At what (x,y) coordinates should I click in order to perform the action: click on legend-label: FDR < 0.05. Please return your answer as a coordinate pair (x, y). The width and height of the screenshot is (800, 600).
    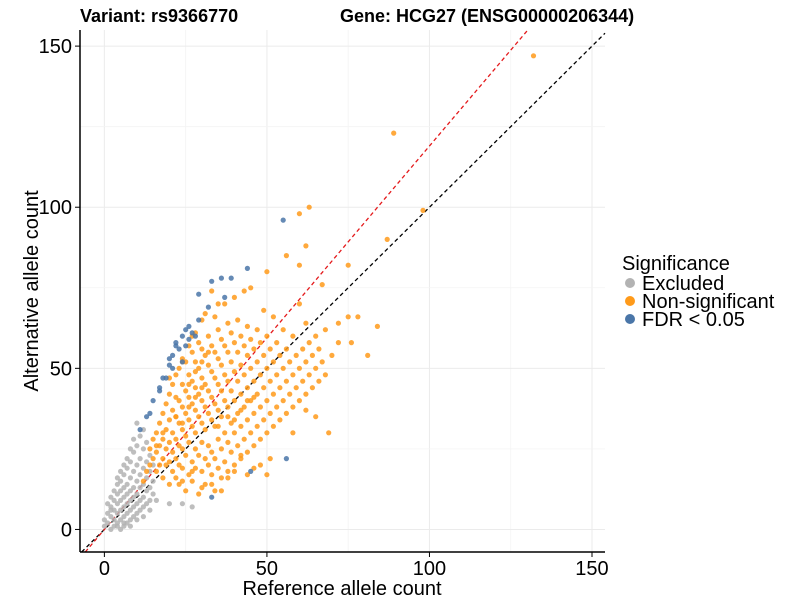
    Looking at the image, I should click on (693, 320).